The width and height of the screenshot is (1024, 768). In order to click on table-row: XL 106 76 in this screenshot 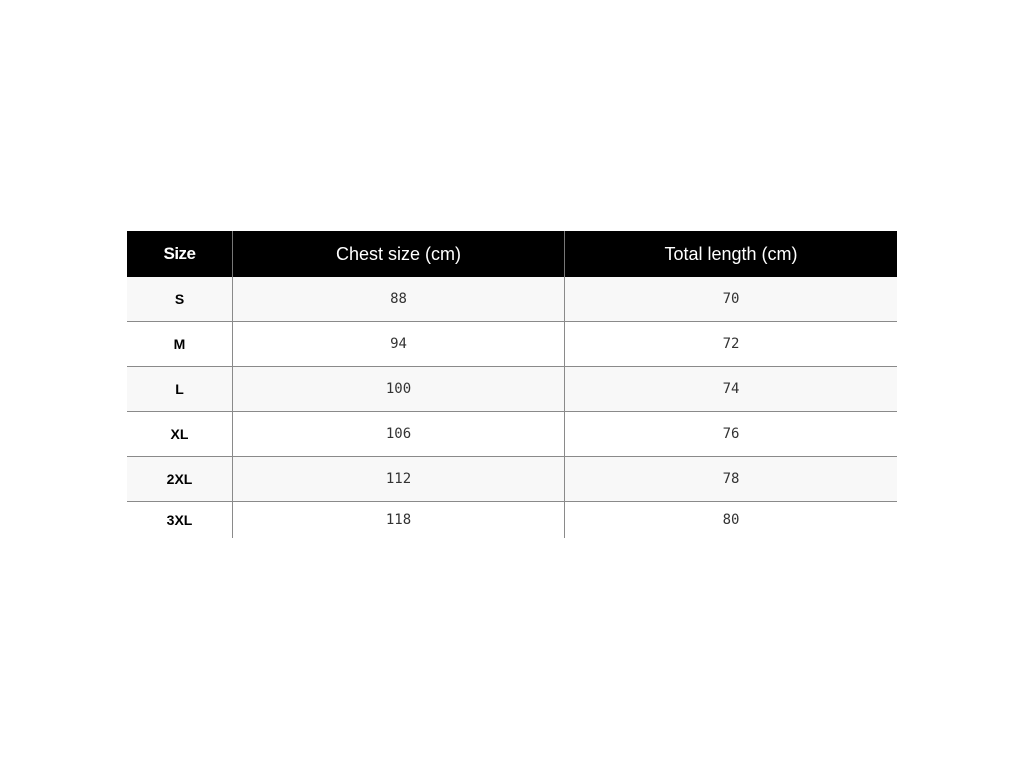, I will do `click(512, 434)`.